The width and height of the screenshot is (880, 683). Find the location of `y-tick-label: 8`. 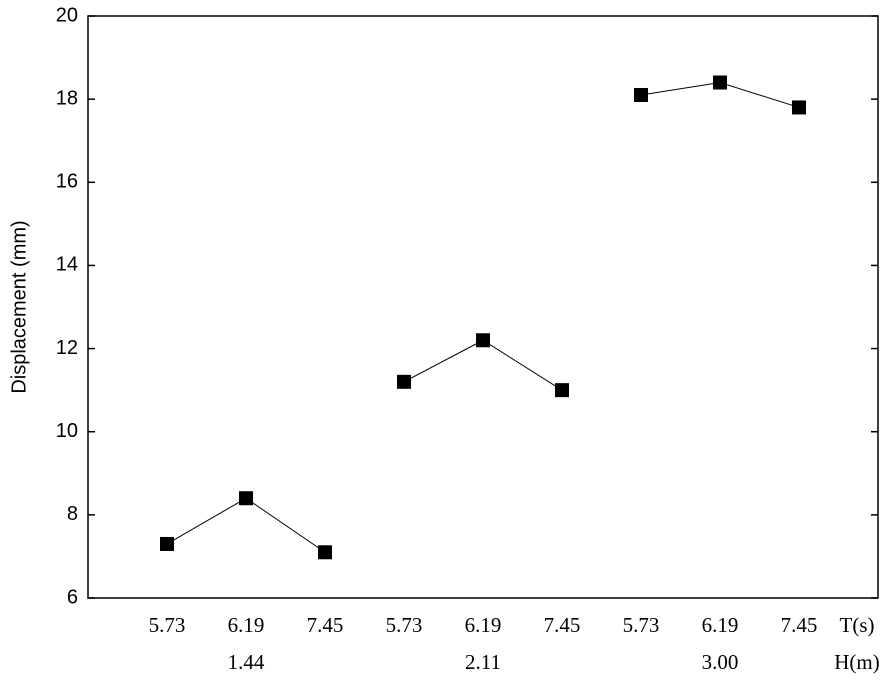

y-tick-label: 8 is located at coordinates (72, 514).